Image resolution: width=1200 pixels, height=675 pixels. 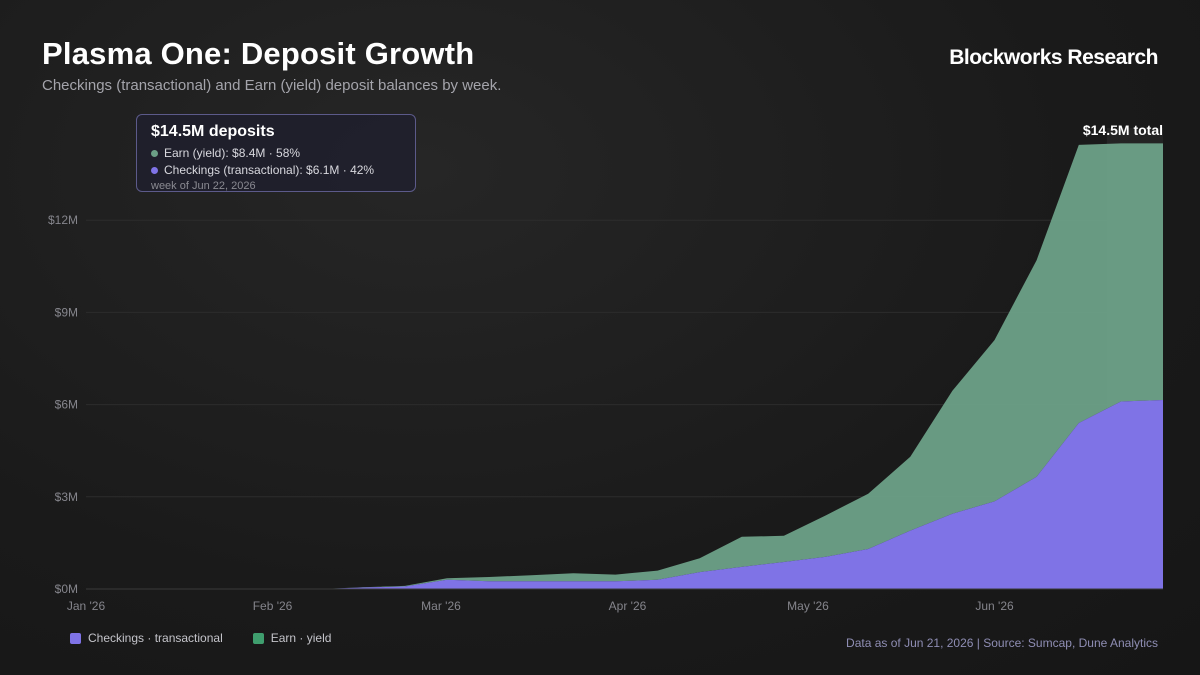 What do you see at coordinates (155, 638) in the screenshot?
I see `legend-checkings-label: Checkings · transactional` at bounding box center [155, 638].